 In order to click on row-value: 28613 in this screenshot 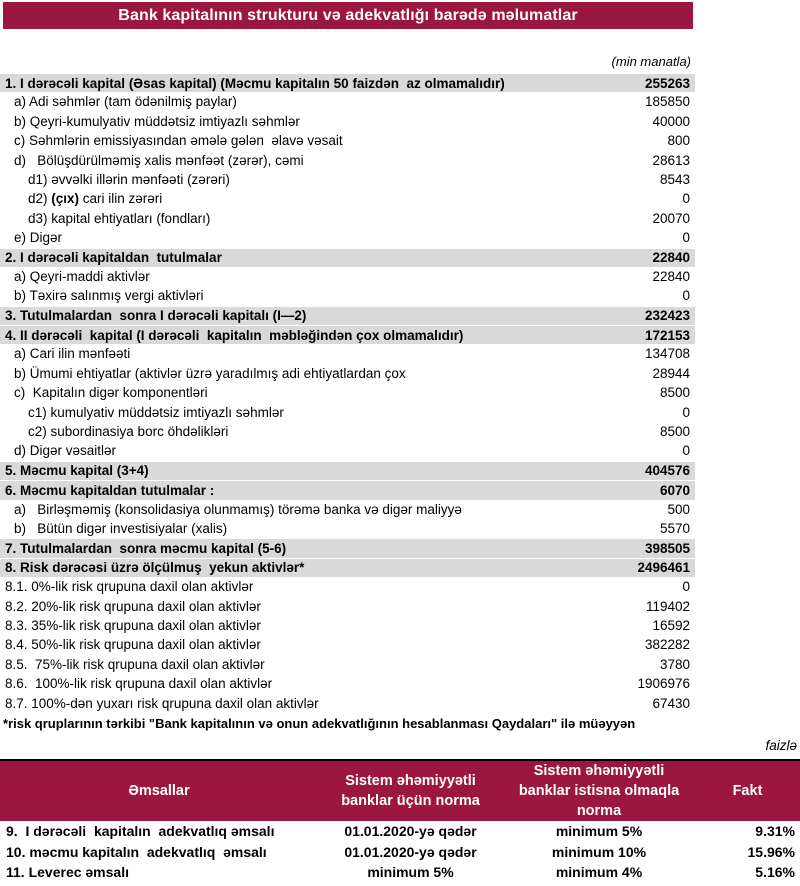, I will do `click(671, 160)`.